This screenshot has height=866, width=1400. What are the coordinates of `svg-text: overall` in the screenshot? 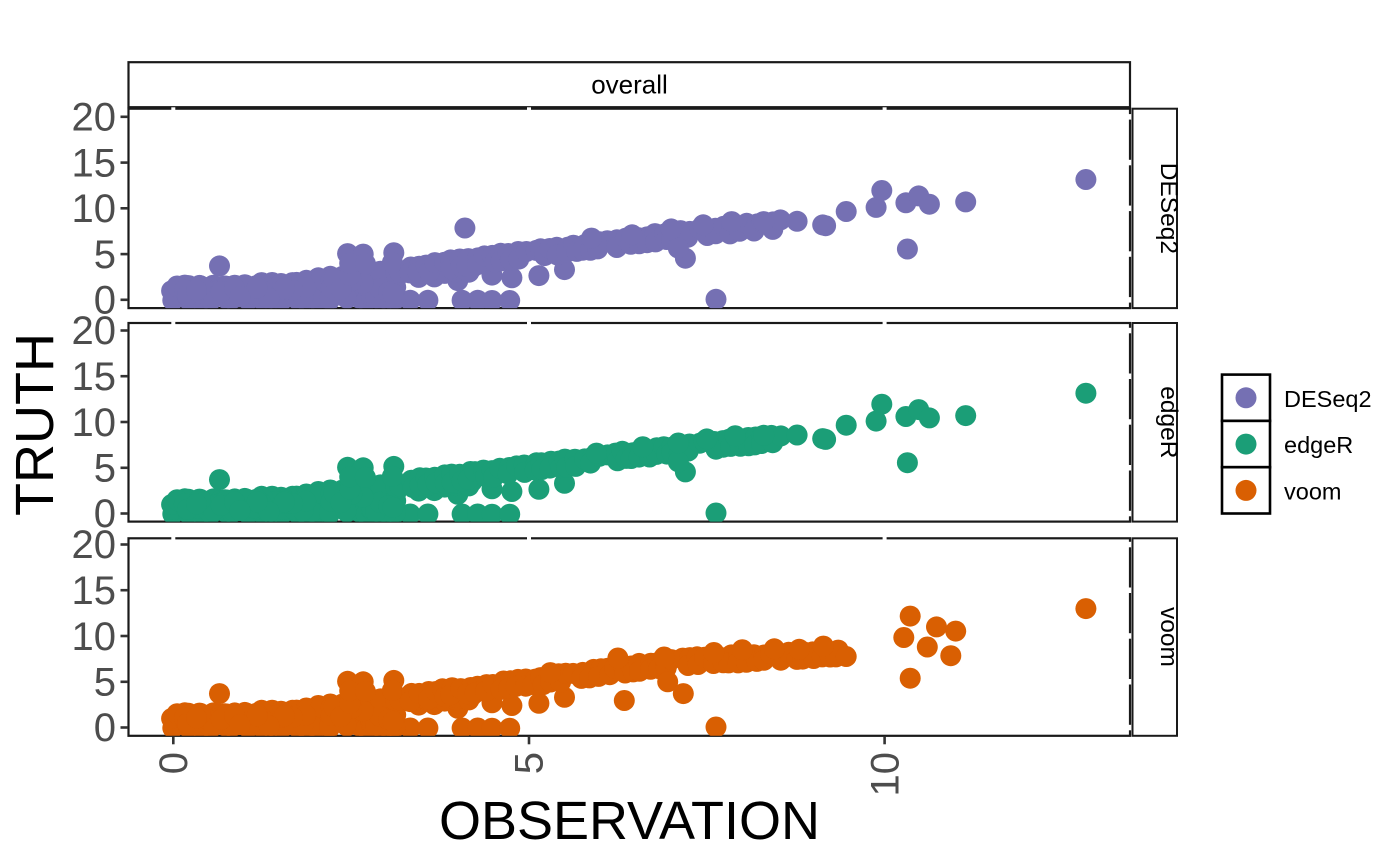 It's located at (629, 85).